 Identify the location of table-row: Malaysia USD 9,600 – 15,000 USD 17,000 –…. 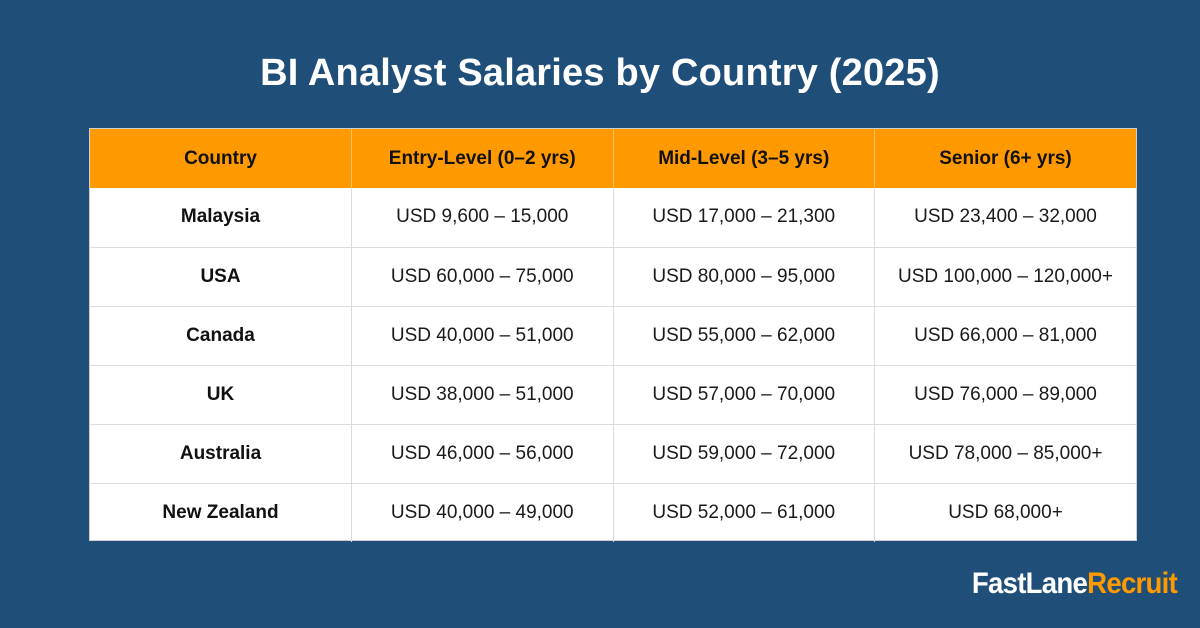
(613, 218).